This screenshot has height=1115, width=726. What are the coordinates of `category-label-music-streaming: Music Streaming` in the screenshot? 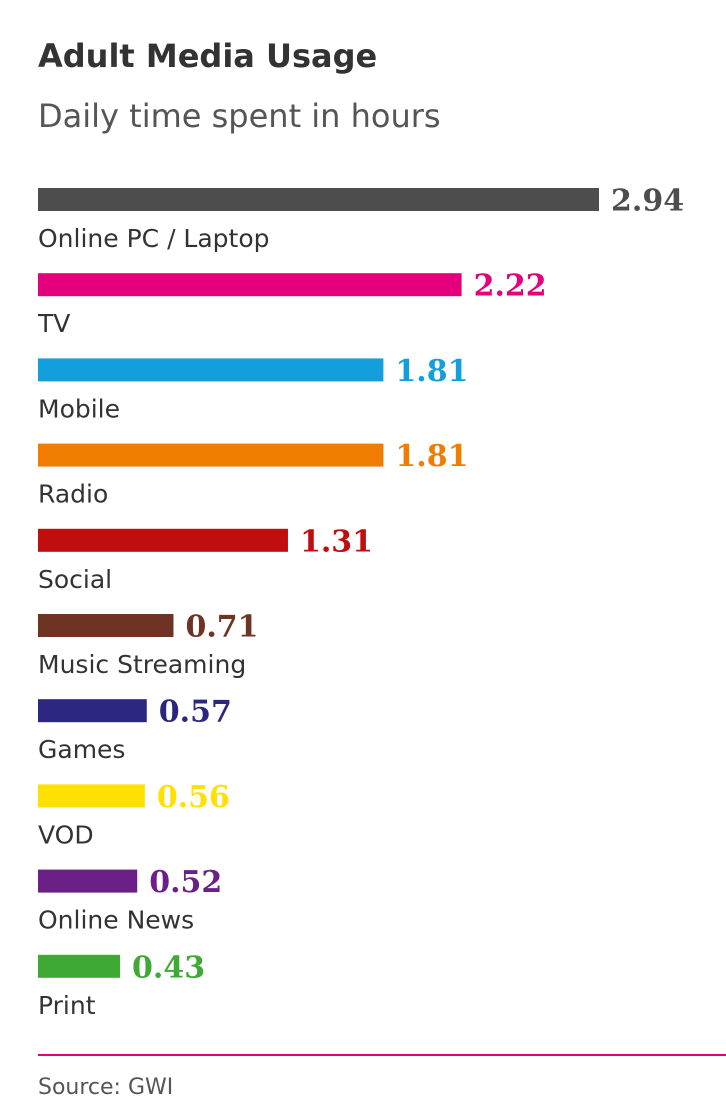 It's located at (142, 664).